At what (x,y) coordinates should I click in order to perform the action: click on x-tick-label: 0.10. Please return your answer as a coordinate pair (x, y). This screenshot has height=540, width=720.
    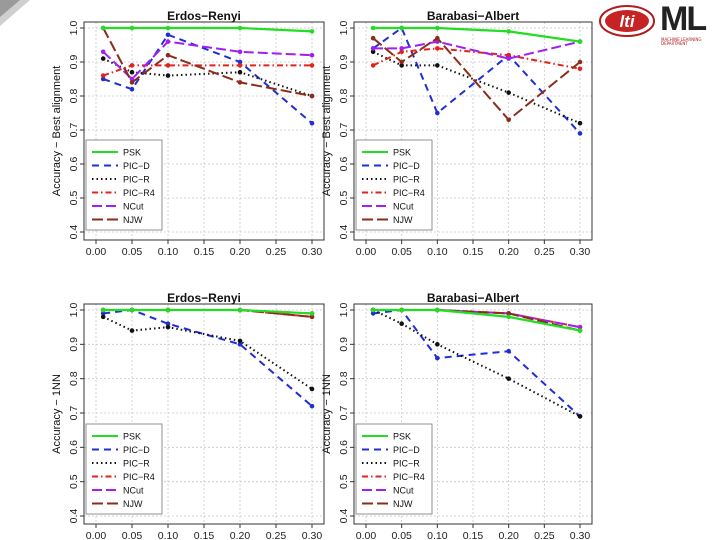
    Looking at the image, I should click on (168, 535).